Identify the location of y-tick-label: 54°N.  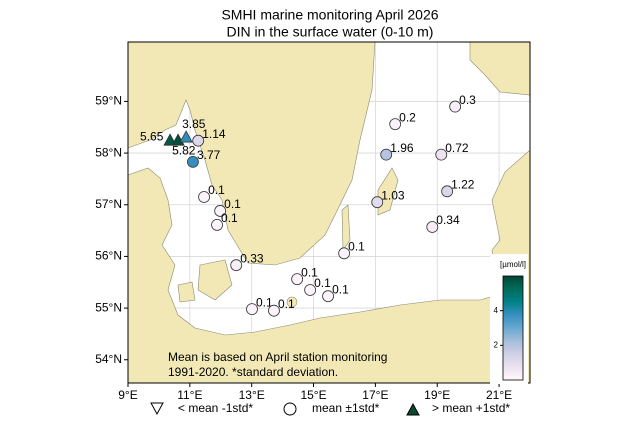
(108, 359).